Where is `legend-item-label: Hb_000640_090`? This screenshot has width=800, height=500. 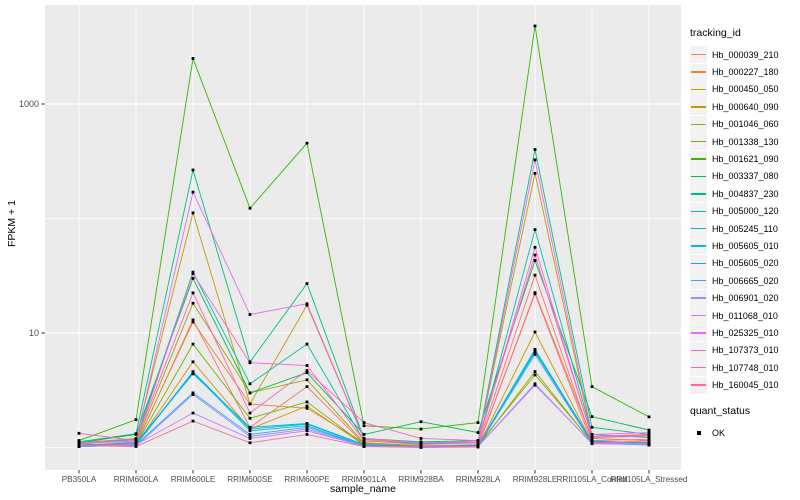 legend-item-label: Hb_000640_090 is located at coordinates (745, 106).